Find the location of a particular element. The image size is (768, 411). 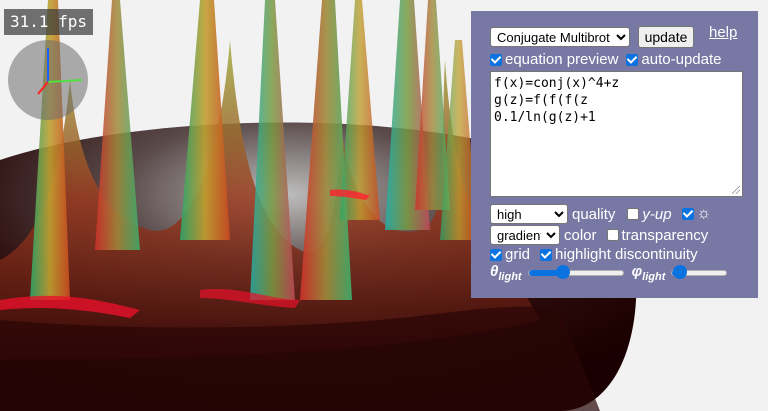

function-select: Conjugate Multibrot is located at coordinates (560, 37).